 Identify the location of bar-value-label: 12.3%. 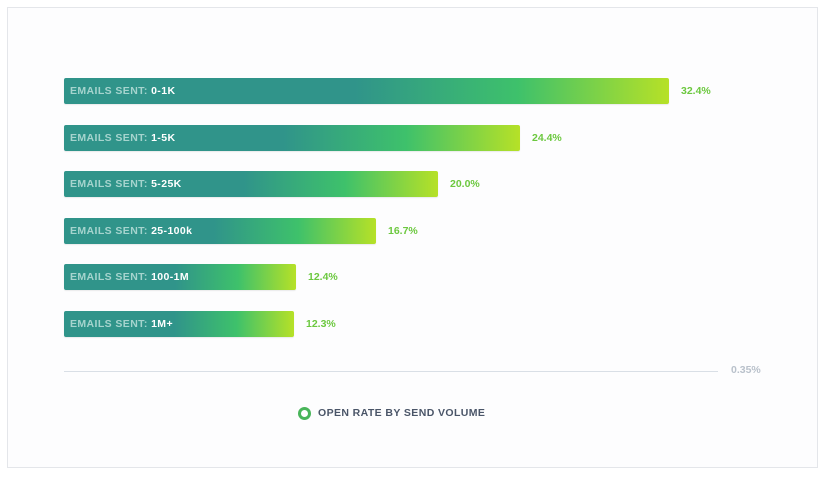
(321, 324).